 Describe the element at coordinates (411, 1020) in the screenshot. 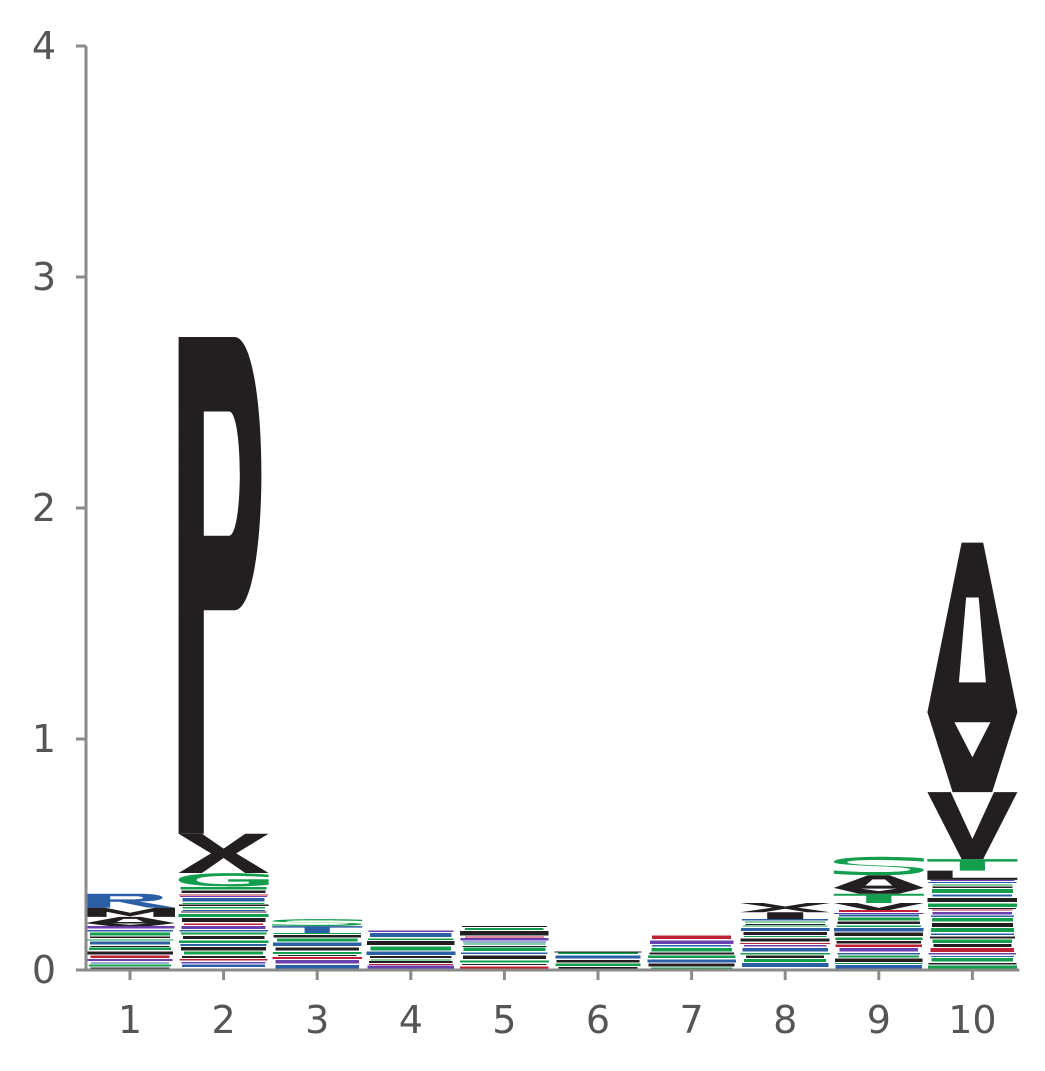

I see `x-tick-label: 4` at that location.